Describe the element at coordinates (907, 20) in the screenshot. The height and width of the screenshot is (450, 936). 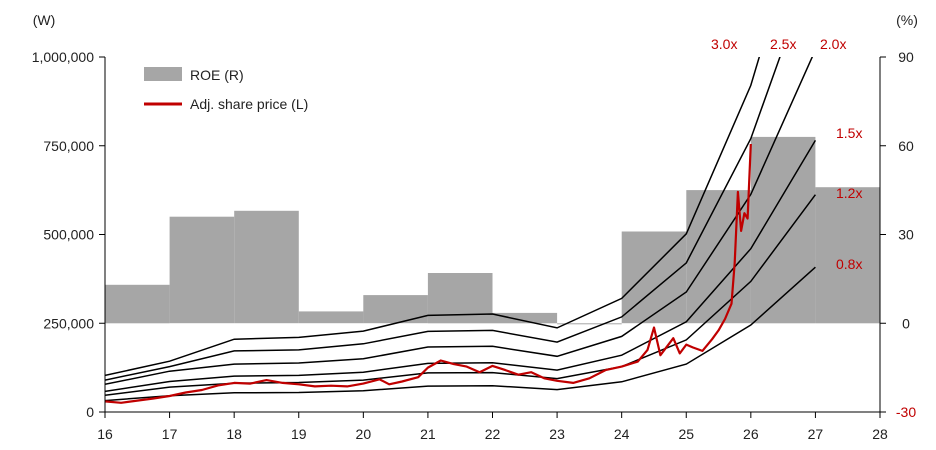
I see `right-axis-unit: (%)` at that location.